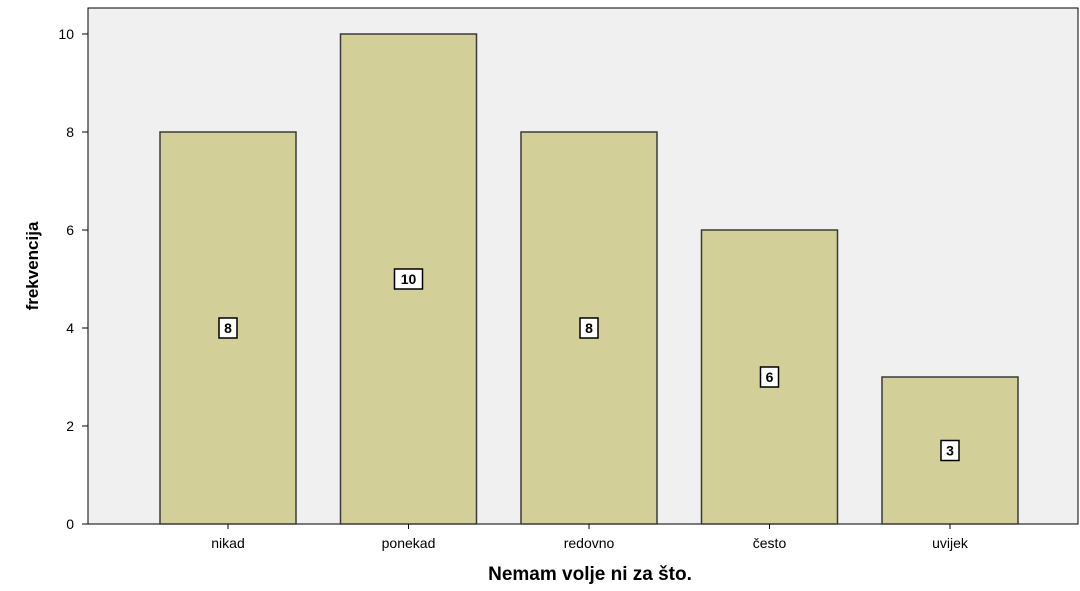 The image size is (1080, 591). What do you see at coordinates (950, 543) in the screenshot?
I see `x-tick-label-5: uvijek` at bounding box center [950, 543].